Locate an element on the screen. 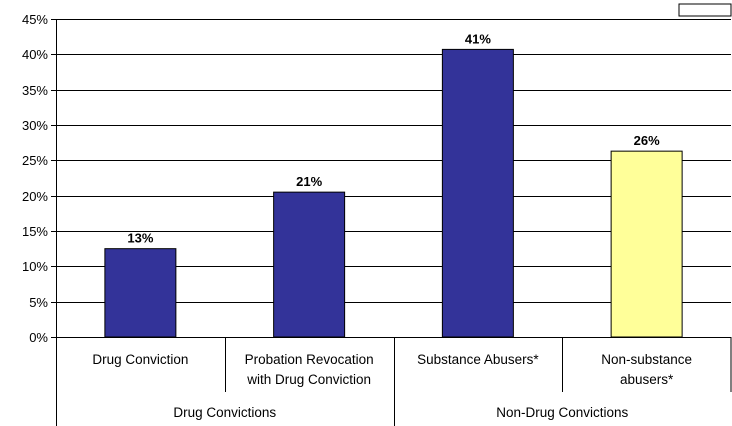 Image resolution: width=732 pixels, height=426 pixels. y-tick-label: 5% is located at coordinates (38, 302).